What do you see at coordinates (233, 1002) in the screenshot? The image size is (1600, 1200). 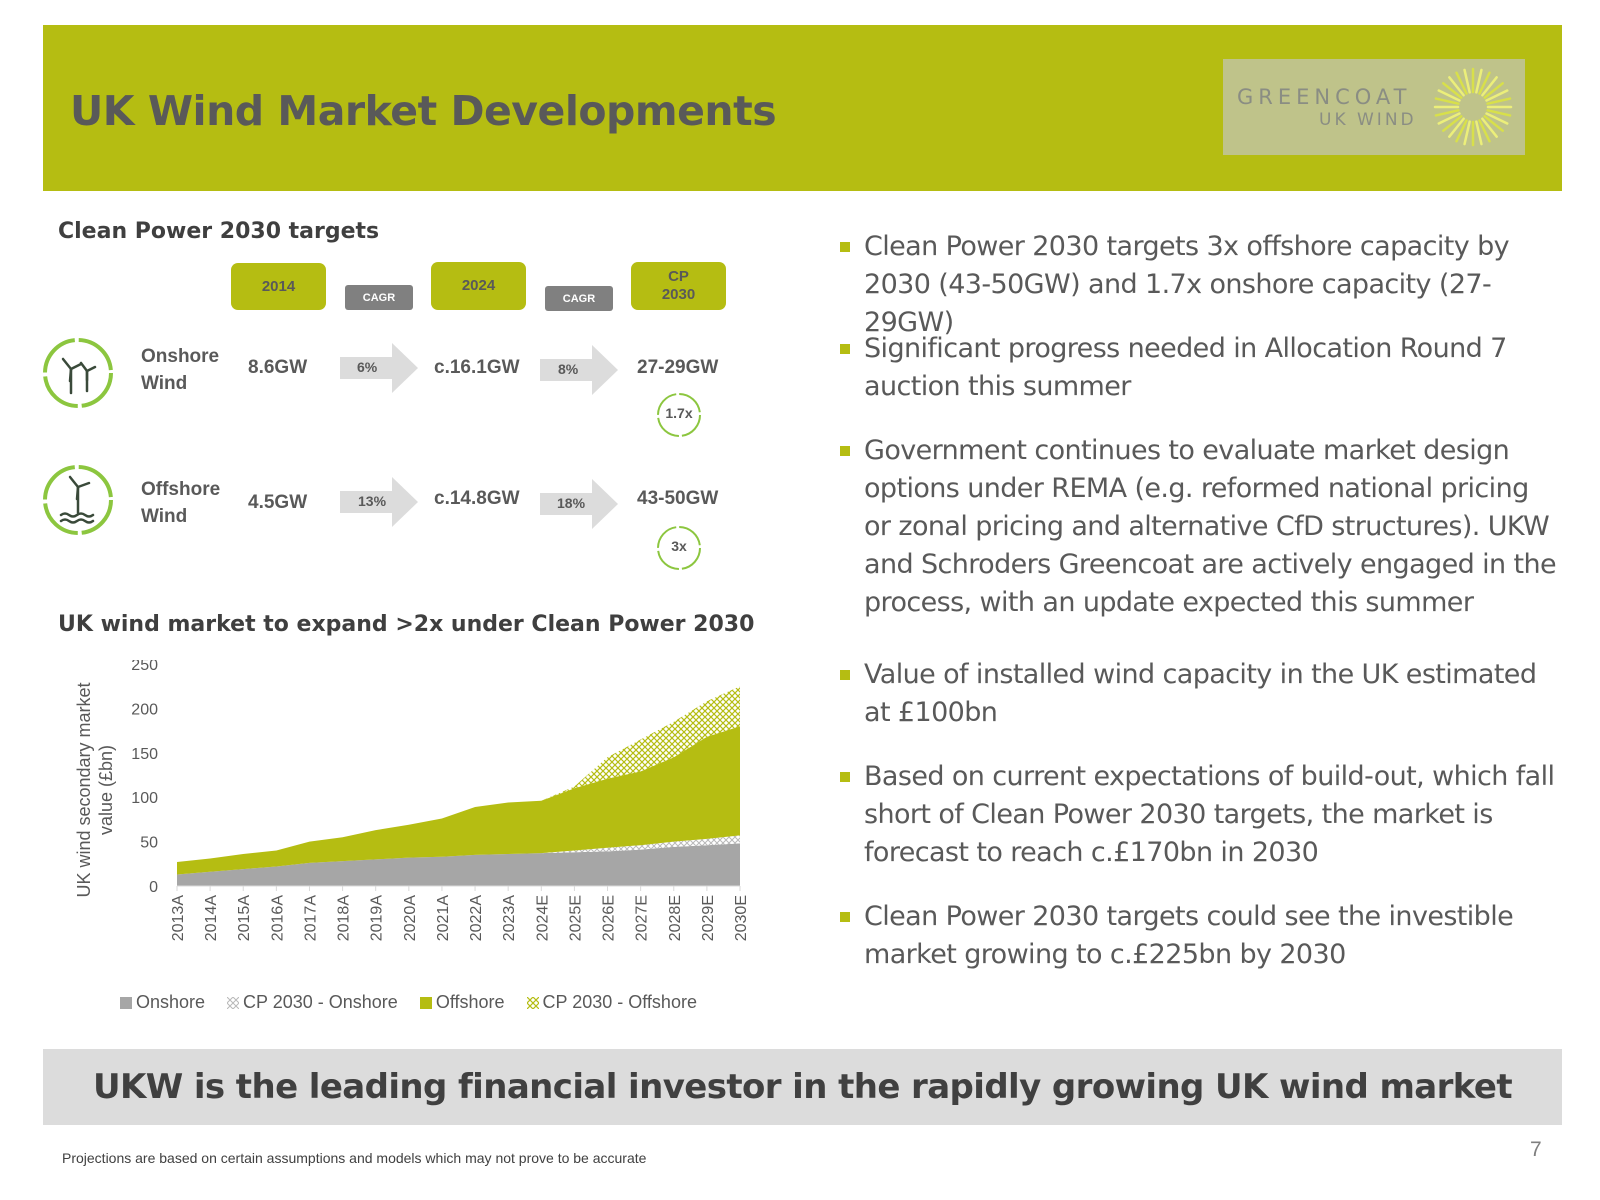 I see `legend-swatch-cp-onshore` at bounding box center [233, 1002].